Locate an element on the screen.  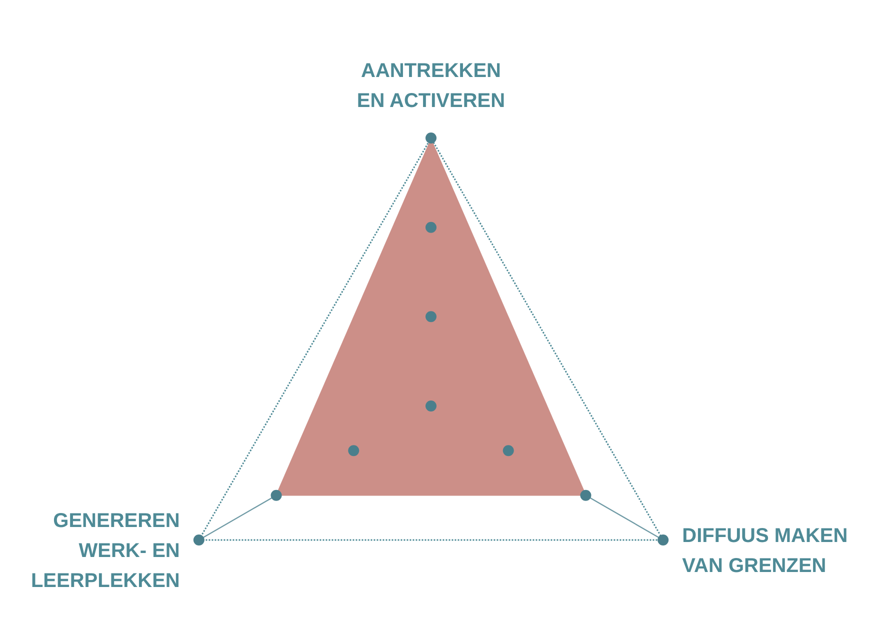
spoke-label: AANTREKKEN EN ACTIVEREN is located at coordinates (431, 86).